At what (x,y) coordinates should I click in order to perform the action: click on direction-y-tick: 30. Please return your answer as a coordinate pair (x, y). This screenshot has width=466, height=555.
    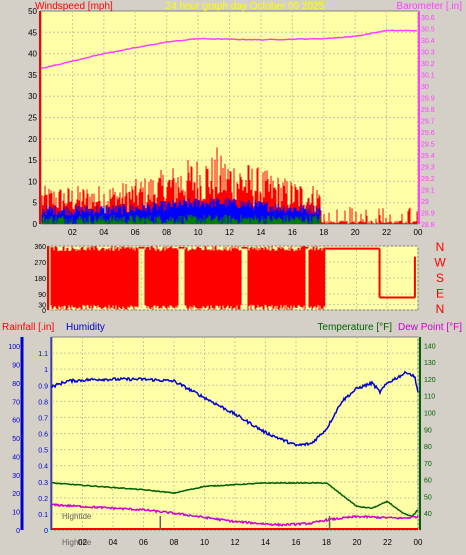
    Looking at the image, I should click on (42, 306).